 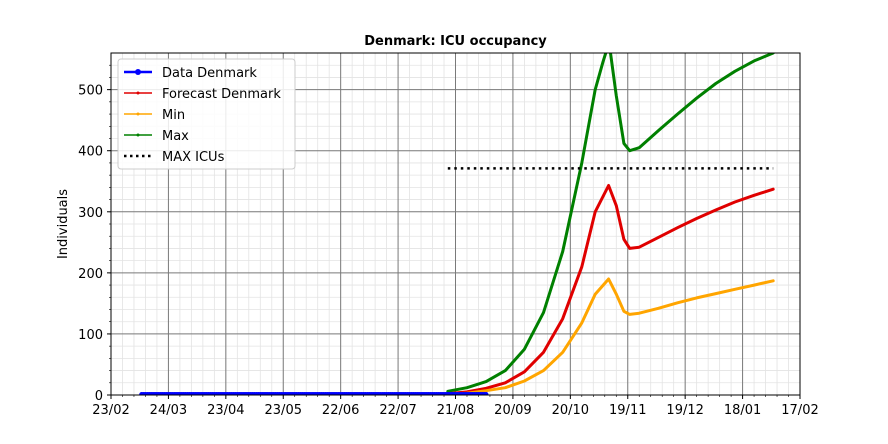 What do you see at coordinates (742, 410) in the screenshot?
I see `x-tick-label: 18/01` at bounding box center [742, 410].